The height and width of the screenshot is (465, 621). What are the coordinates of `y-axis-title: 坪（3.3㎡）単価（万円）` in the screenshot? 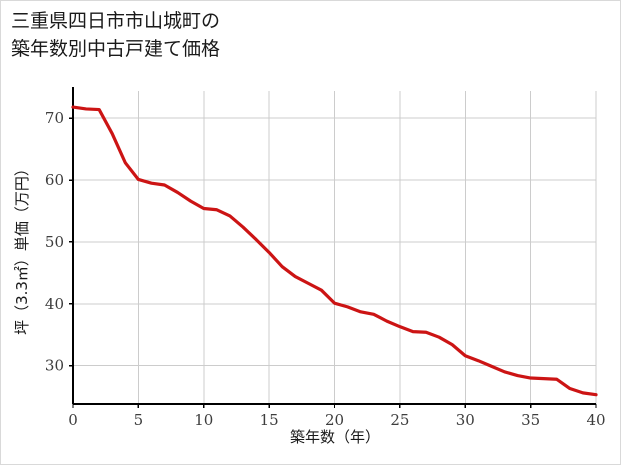 It's located at (22, 248).